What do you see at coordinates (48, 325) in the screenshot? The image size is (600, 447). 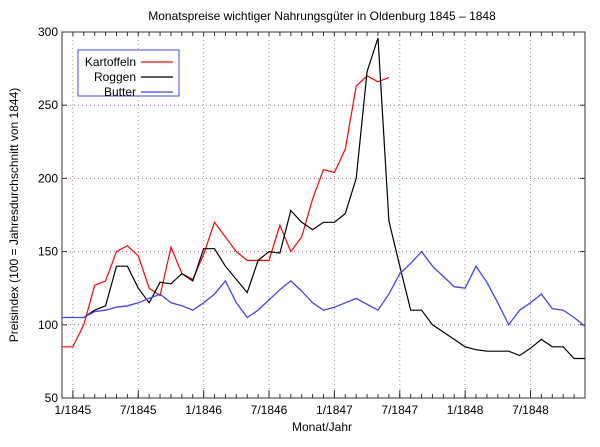 I see `y-tick-label: 100` at bounding box center [48, 325].